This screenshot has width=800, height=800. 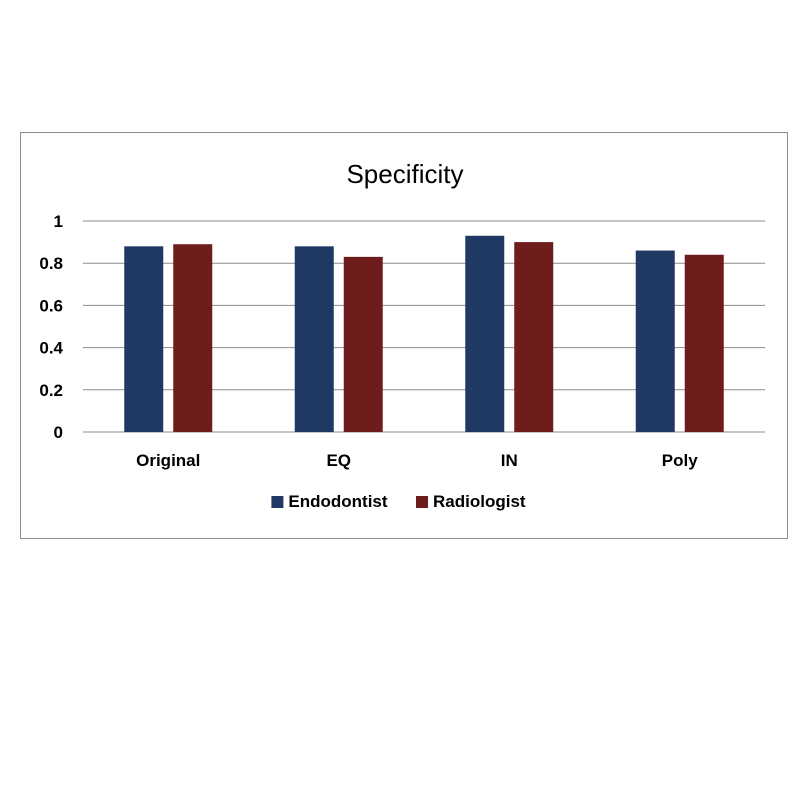 I want to click on bar-endodontist-in, so click(x=485, y=333).